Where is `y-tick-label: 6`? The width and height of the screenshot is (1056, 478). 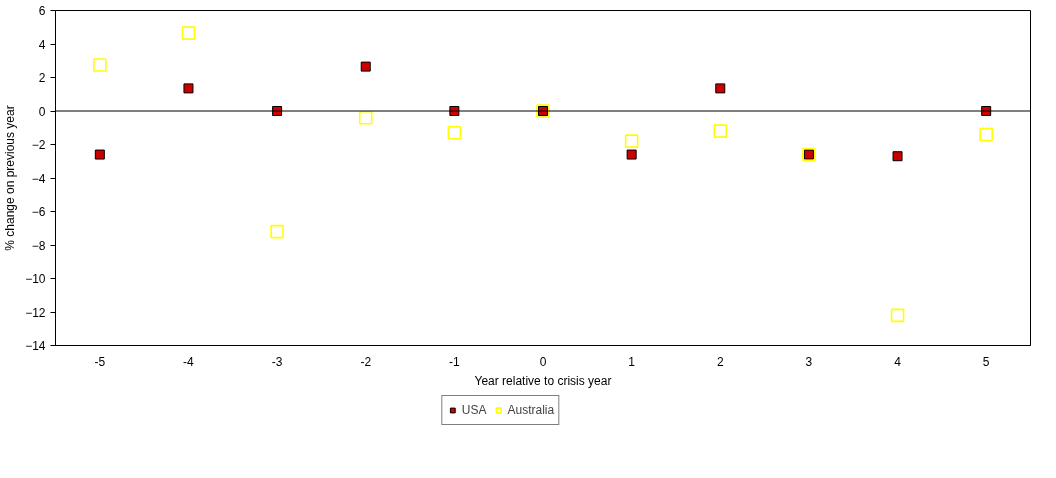
y-tick-label: 6 is located at coordinates (42, 11).